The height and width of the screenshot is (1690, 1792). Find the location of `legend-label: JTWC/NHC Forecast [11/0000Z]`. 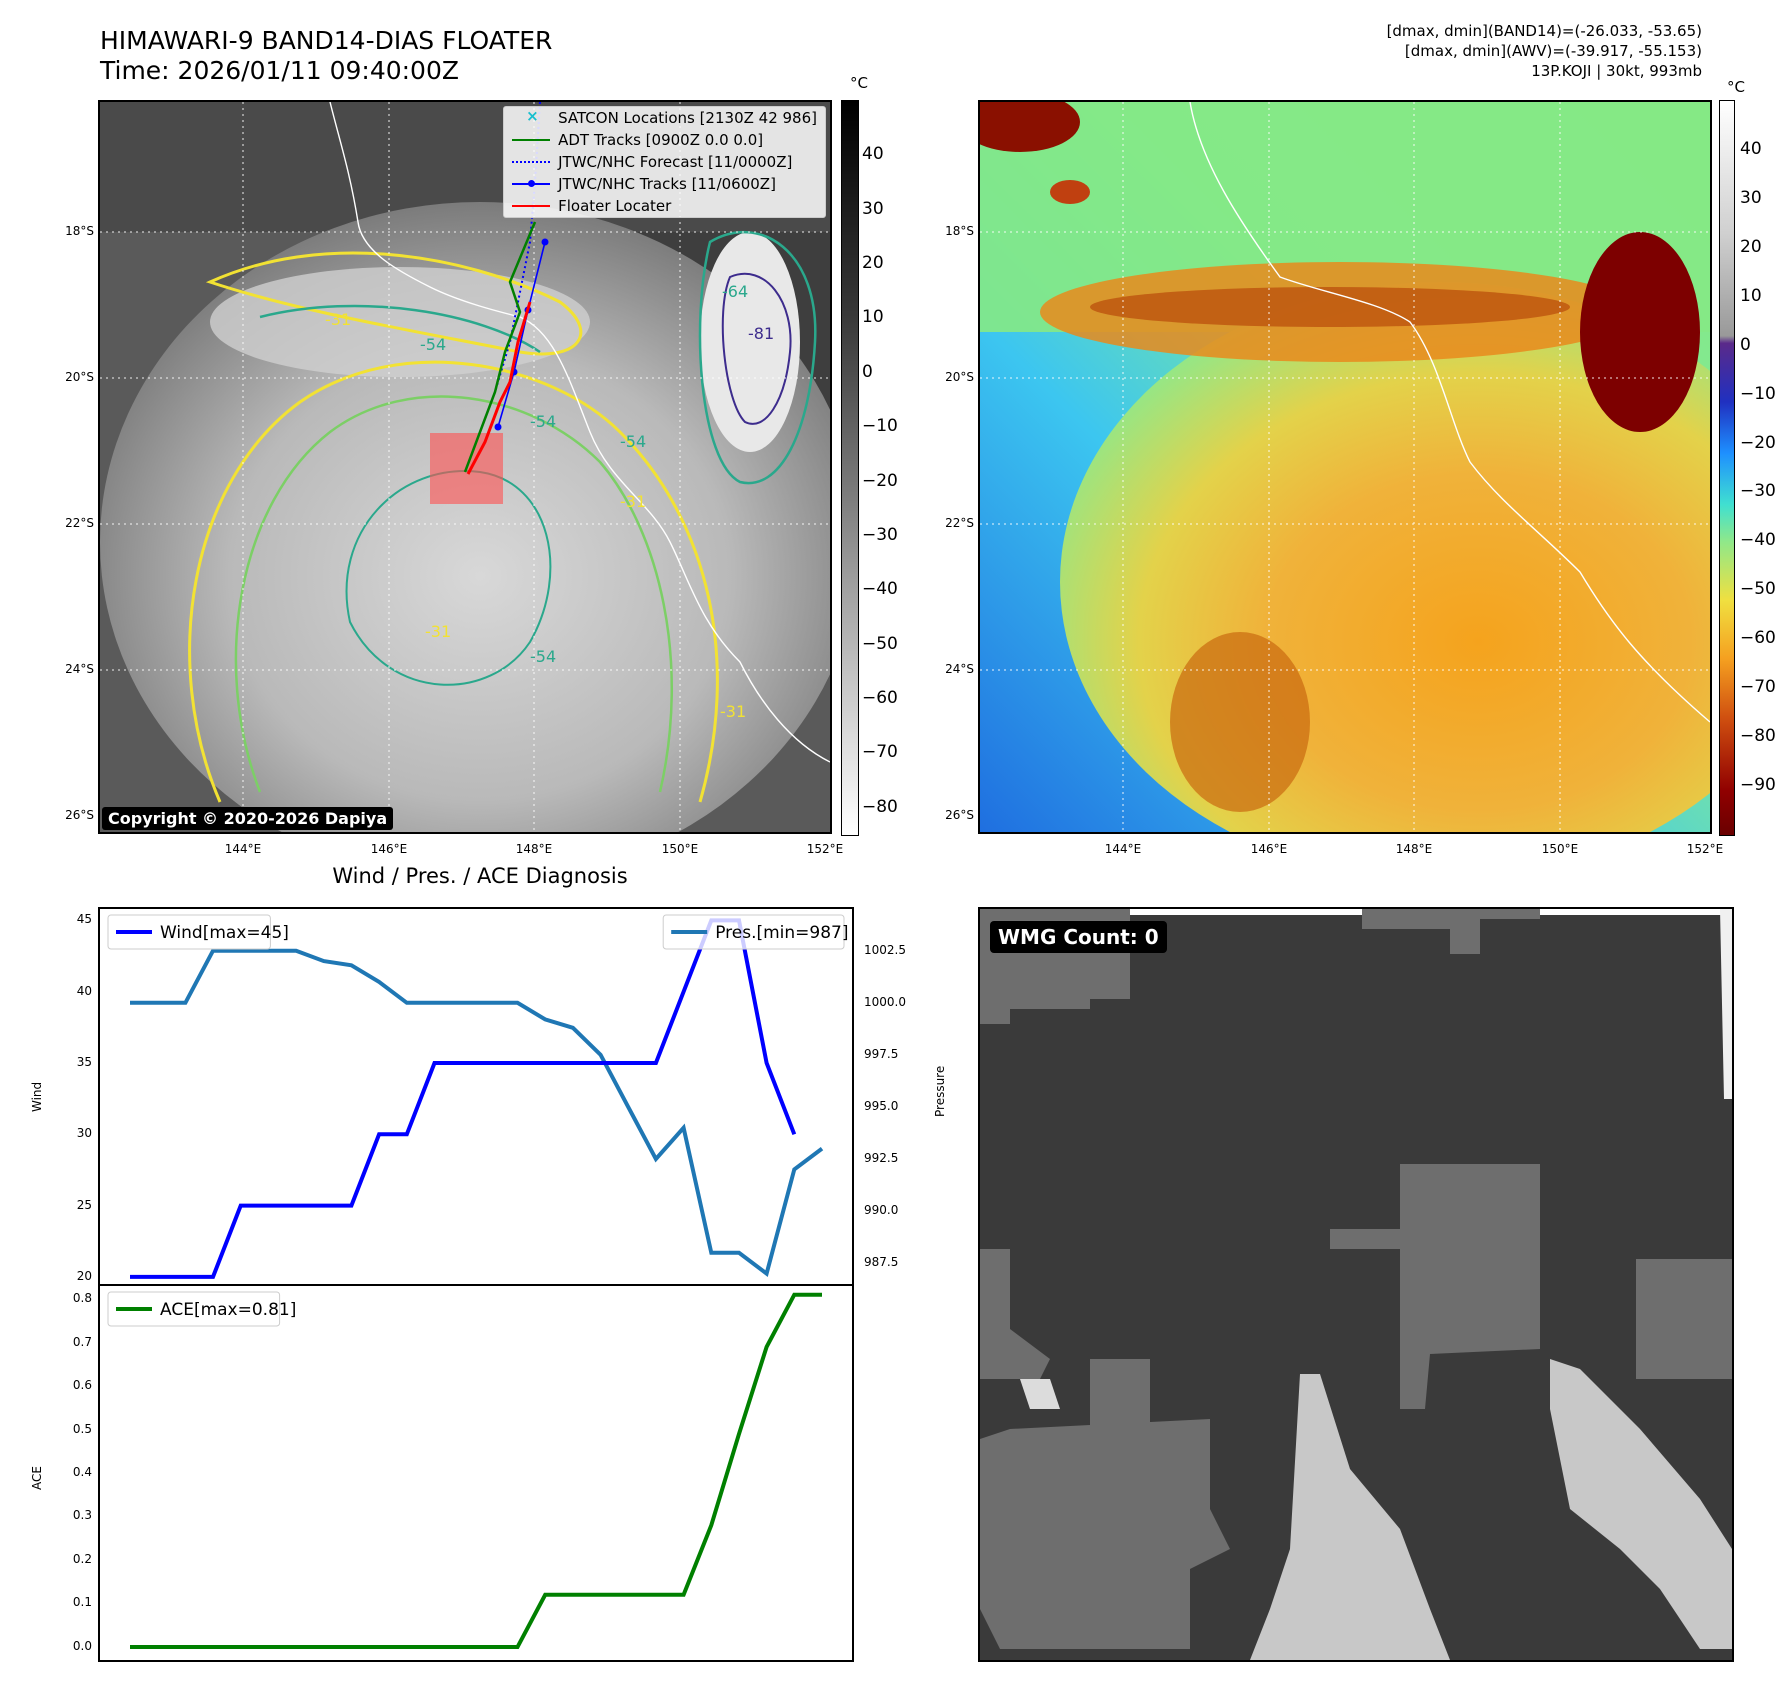

legend-label: JTWC/NHC Forecast [11/0000Z] is located at coordinates (675, 162).